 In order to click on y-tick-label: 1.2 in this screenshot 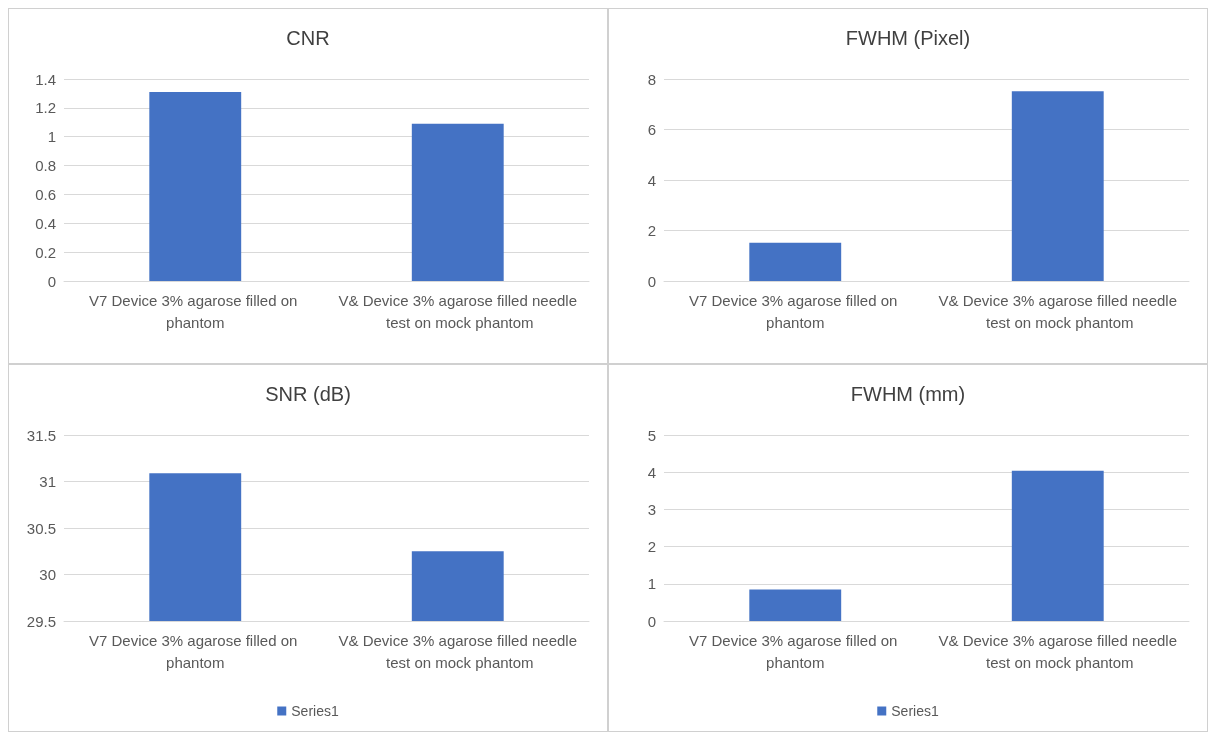, I will do `click(45, 108)`.